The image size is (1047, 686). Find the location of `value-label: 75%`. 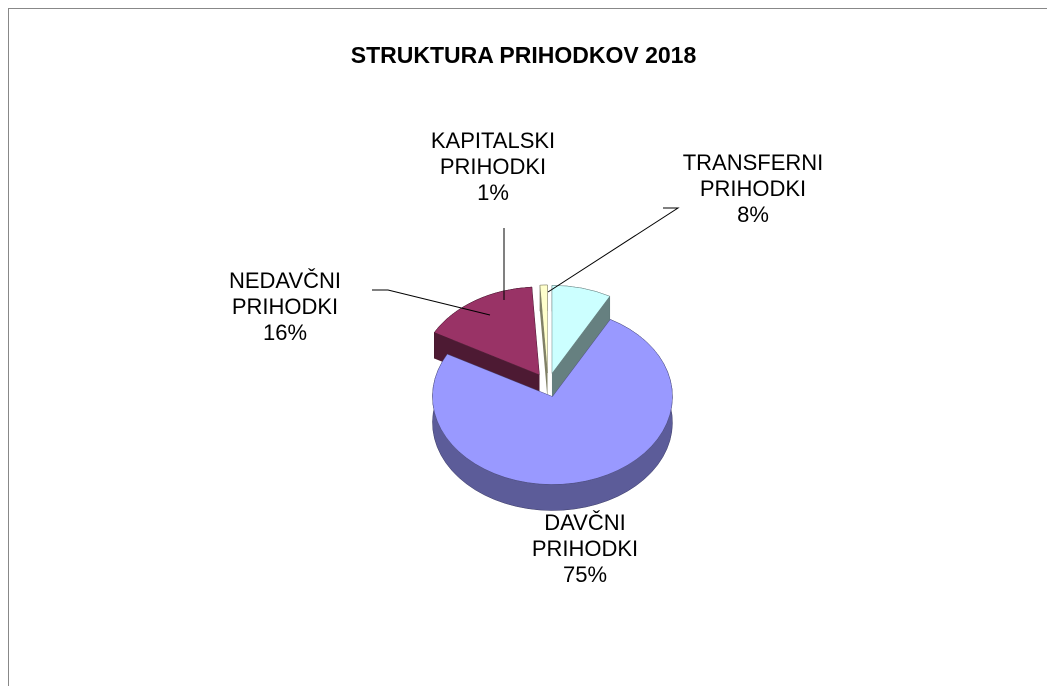

value-label: 75% is located at coordinates (585, 574).